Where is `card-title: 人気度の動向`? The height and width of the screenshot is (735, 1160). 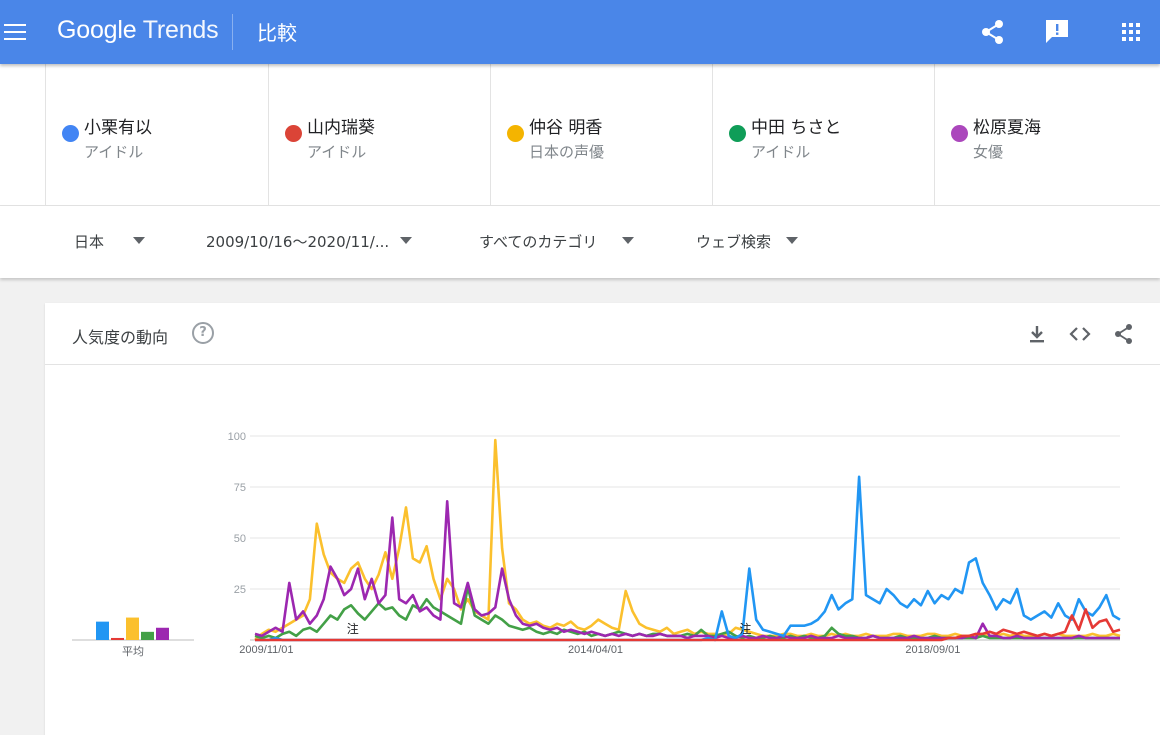
card-title: 人気度の動向 is located at coordinates (120, 337).